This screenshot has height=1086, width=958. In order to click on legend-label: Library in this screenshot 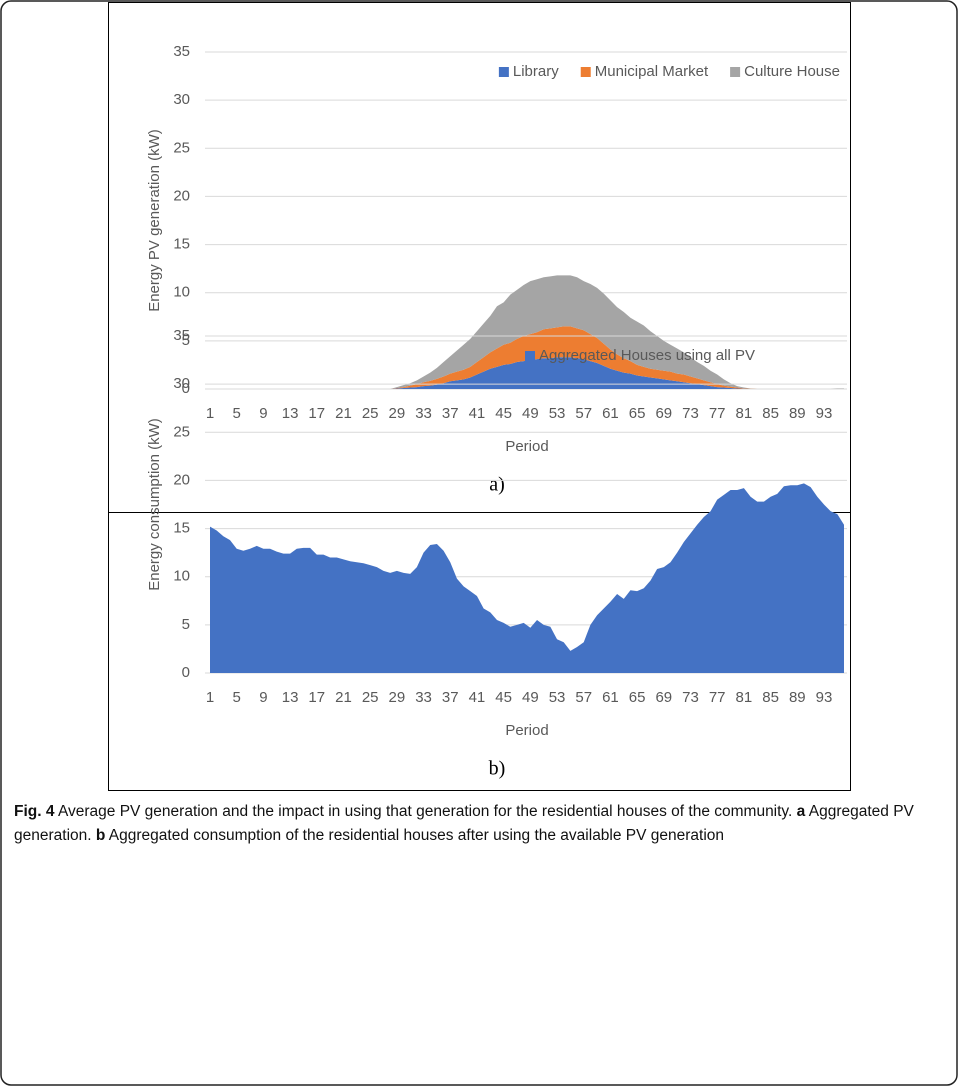, I will do `click(536, 71)`.